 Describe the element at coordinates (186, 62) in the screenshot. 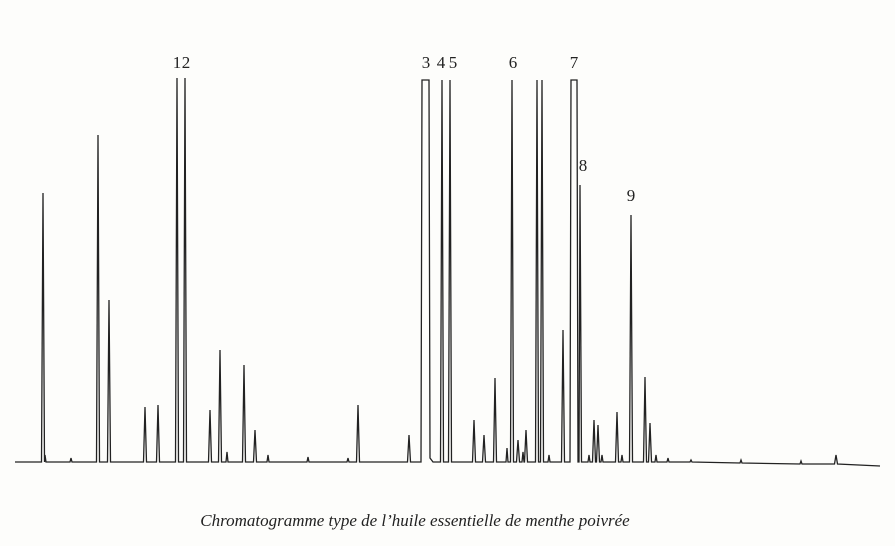

I see `peak-label: 2` at that location.